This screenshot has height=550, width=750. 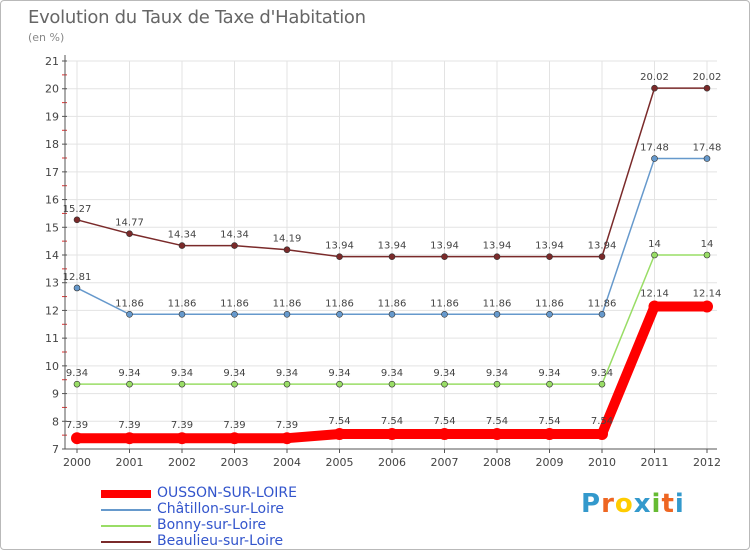 I want to click on logo-letter: t, so click(x=668, y=504).